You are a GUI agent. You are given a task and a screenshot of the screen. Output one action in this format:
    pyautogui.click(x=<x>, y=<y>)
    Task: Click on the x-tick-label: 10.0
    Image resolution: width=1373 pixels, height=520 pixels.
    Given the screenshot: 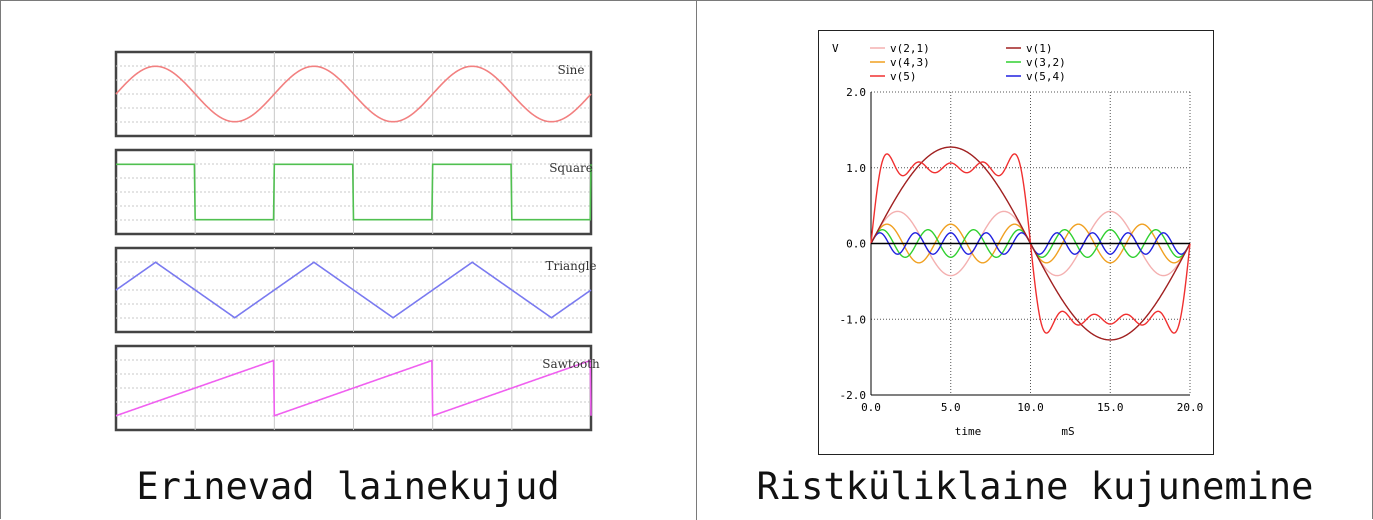 What is the action you would take?
    pyautogui.click(x=1030, y=407)
    